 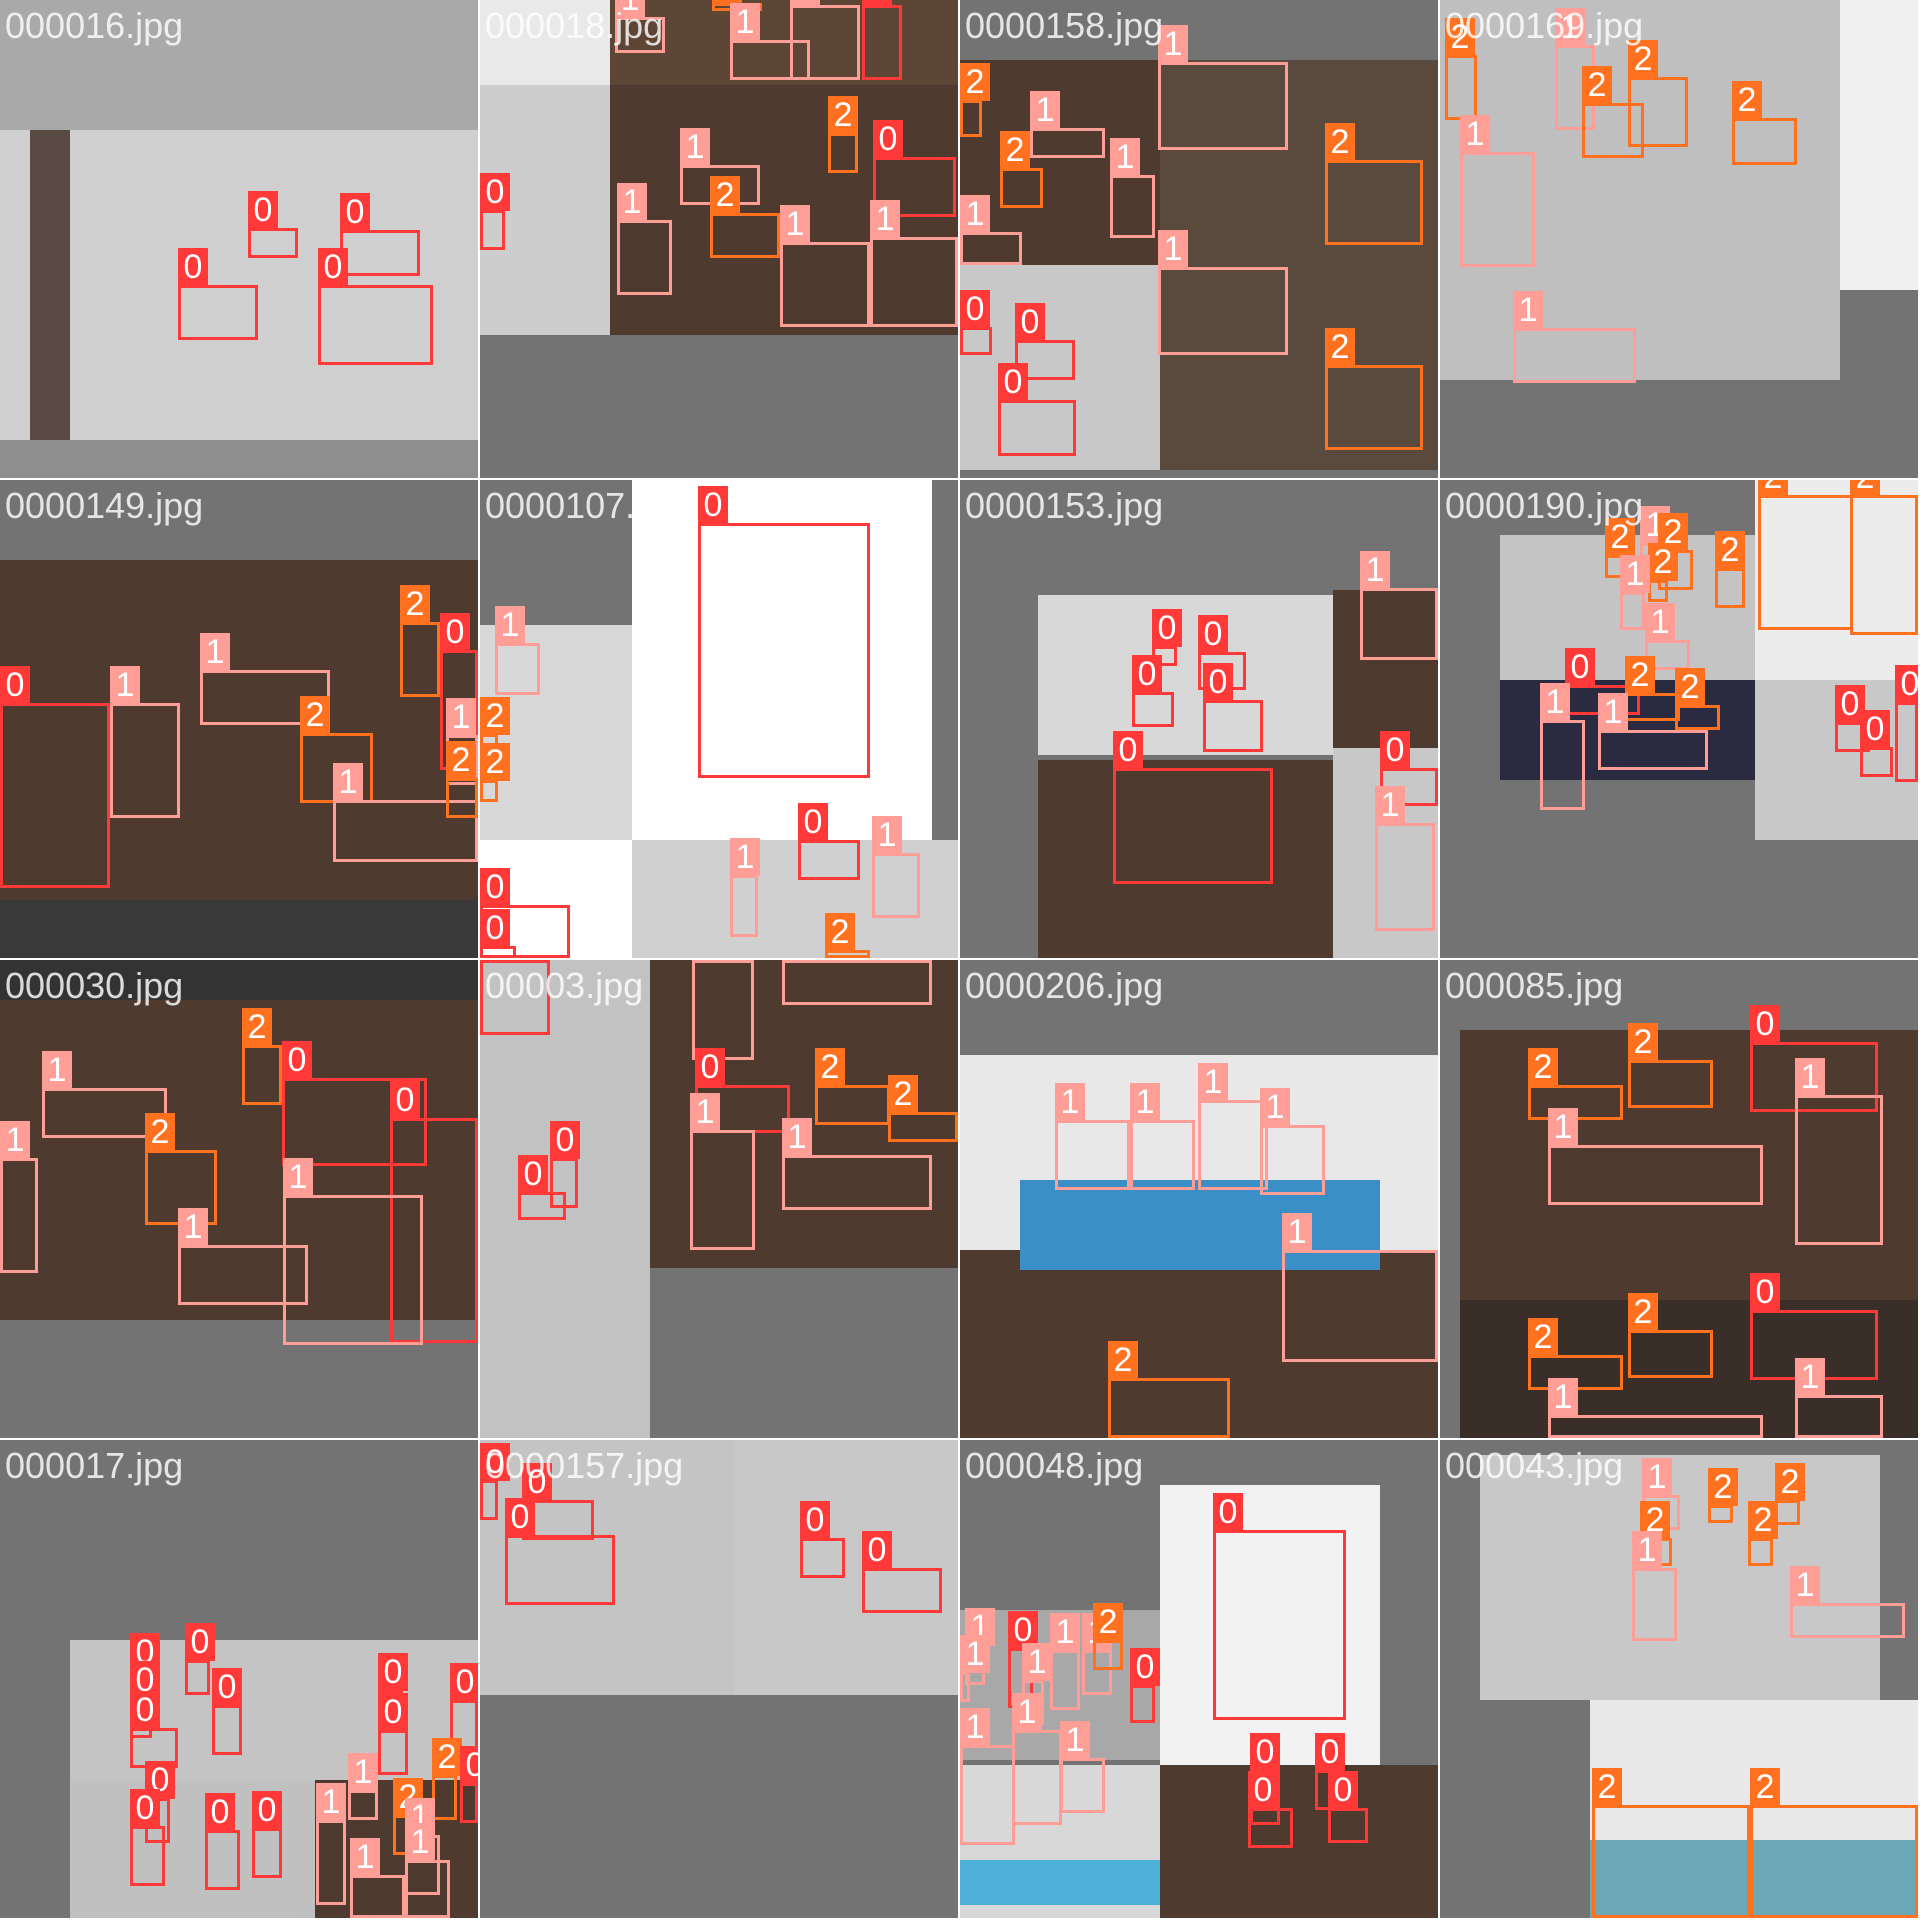 What do you see at coordinates (94, 25) in the screenshot?
I see `tile-filename: 000016.jpg` at bounding box center [94, 25].